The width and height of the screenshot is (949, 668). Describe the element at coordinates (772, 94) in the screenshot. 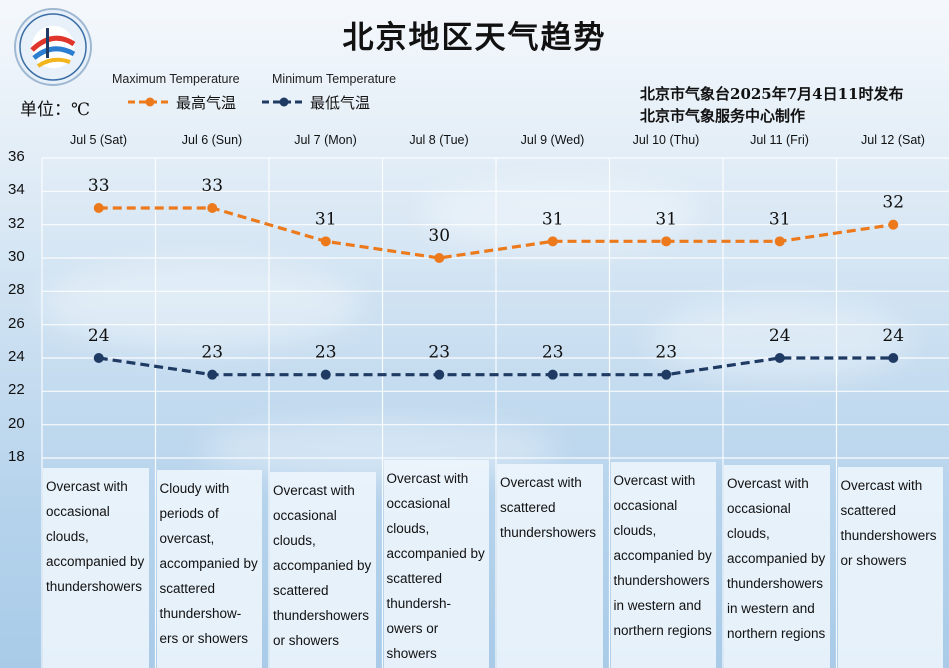

I see `issuer-line-1: 北京市气象台2025年7月4日11时发布` at that location.